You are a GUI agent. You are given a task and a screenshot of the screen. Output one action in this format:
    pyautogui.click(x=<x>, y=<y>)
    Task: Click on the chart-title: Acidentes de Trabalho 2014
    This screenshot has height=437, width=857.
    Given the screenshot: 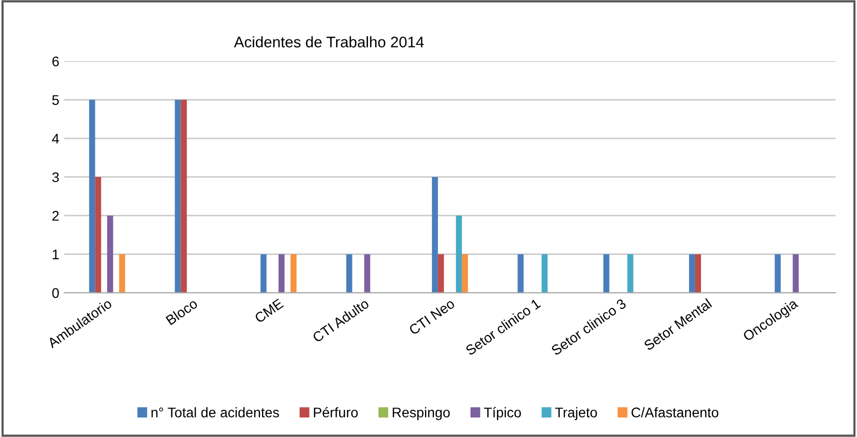 What is the action you would take?
    pyautogui.click(x=329, y=42)
    